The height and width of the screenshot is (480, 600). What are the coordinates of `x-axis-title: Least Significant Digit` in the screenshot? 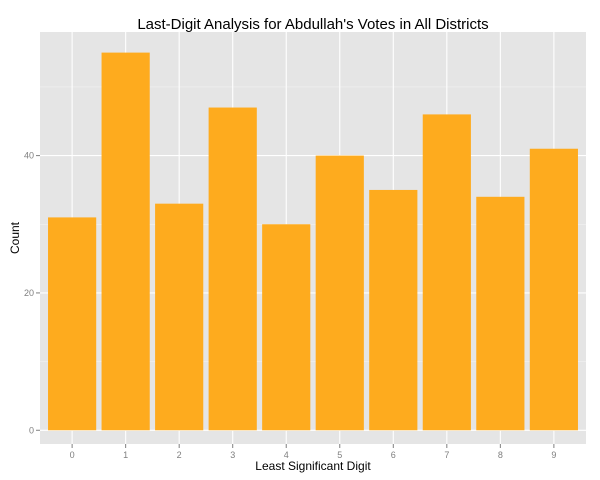 It's located at (313, 466).